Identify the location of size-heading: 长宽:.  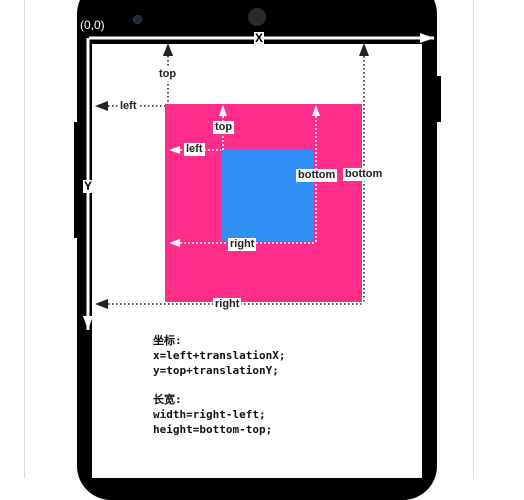
(167, 399).